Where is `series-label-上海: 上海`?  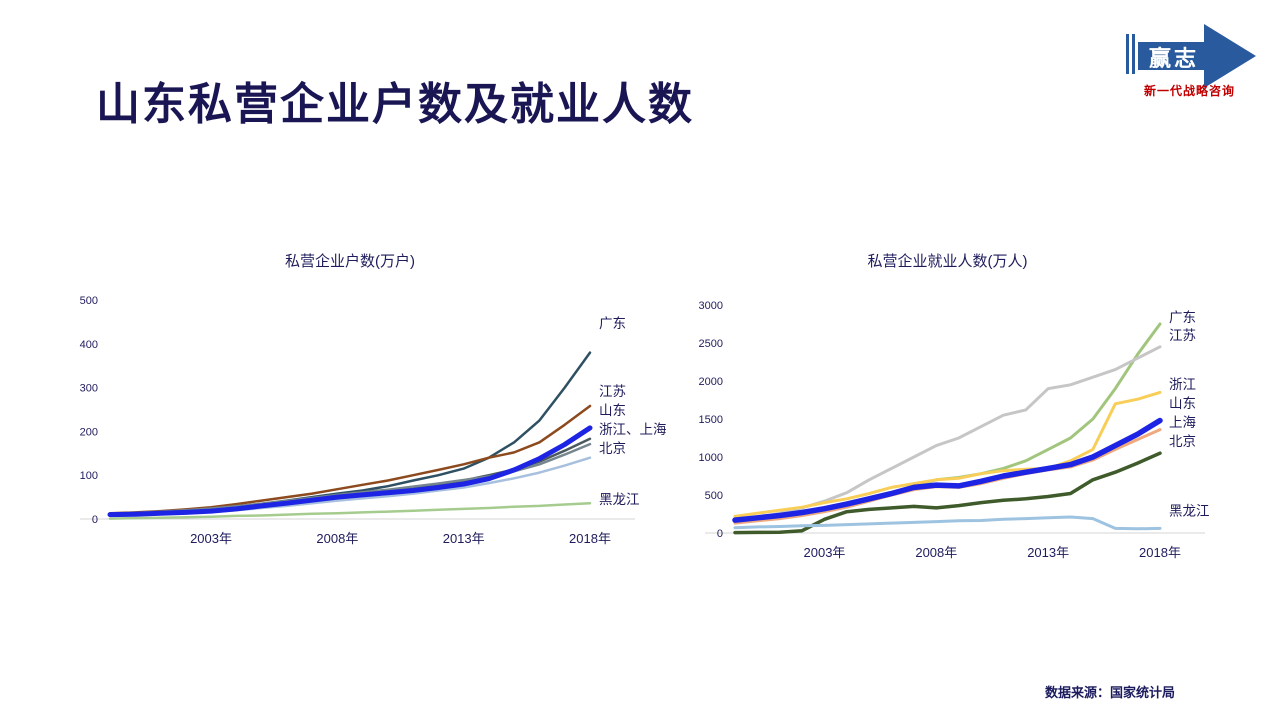
series-label-上海: 上海 is located at coordinates (1182, 422).